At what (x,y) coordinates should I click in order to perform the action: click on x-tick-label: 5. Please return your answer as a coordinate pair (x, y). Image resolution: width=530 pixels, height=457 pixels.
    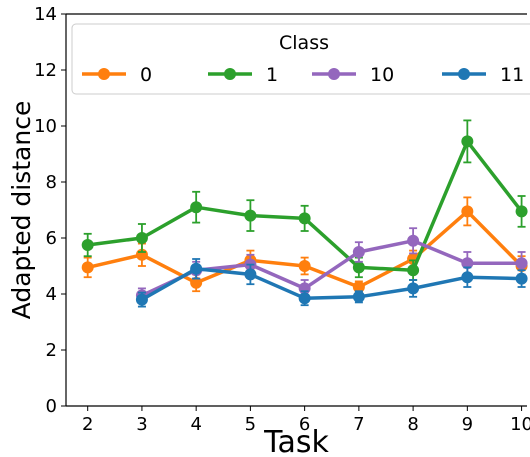
    Looking at the image, I should click on (250, 424).